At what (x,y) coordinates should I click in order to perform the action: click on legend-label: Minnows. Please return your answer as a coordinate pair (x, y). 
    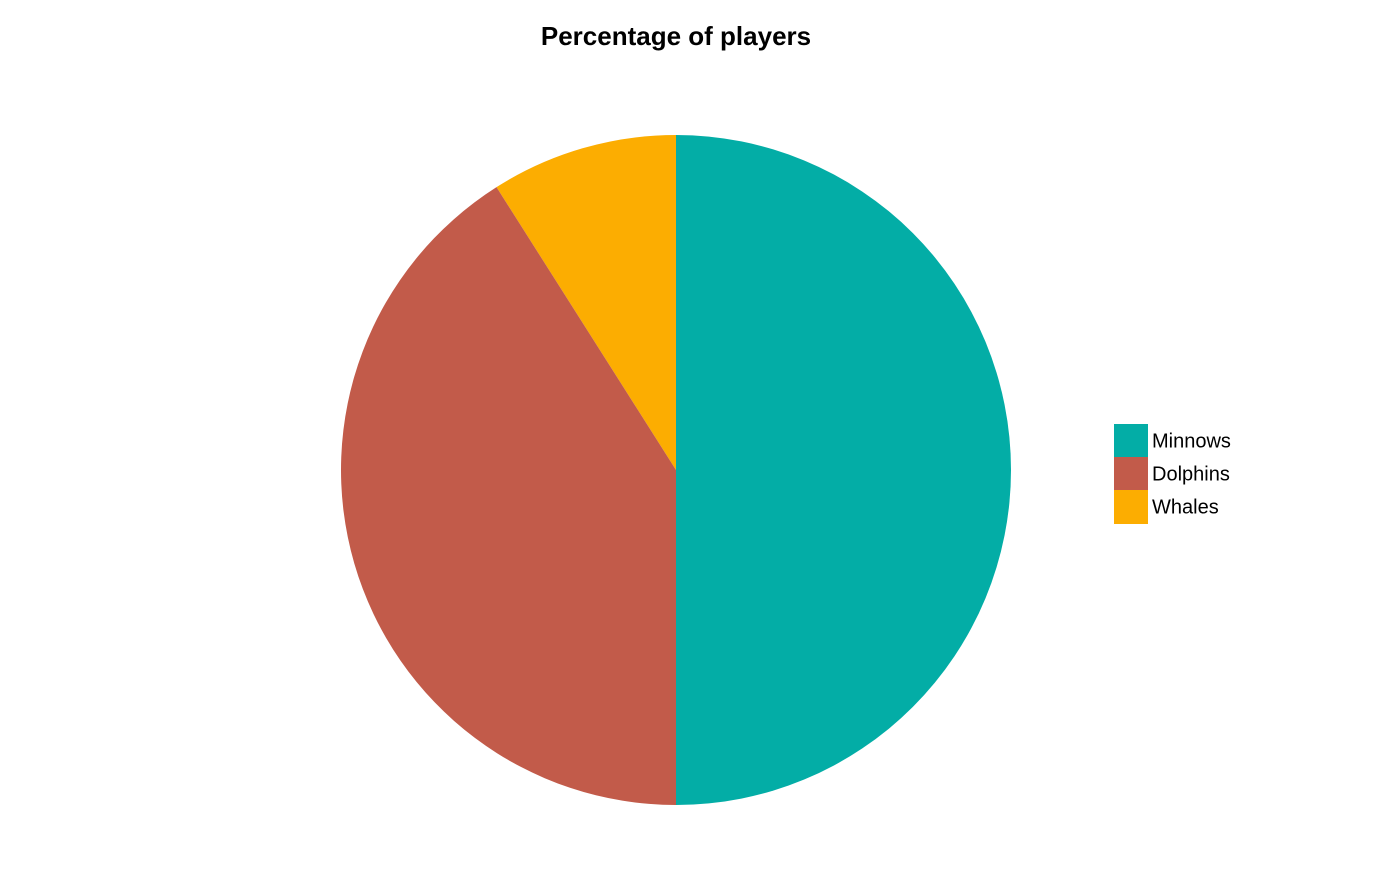
    Looking at the image, I should click on (1191, 441).